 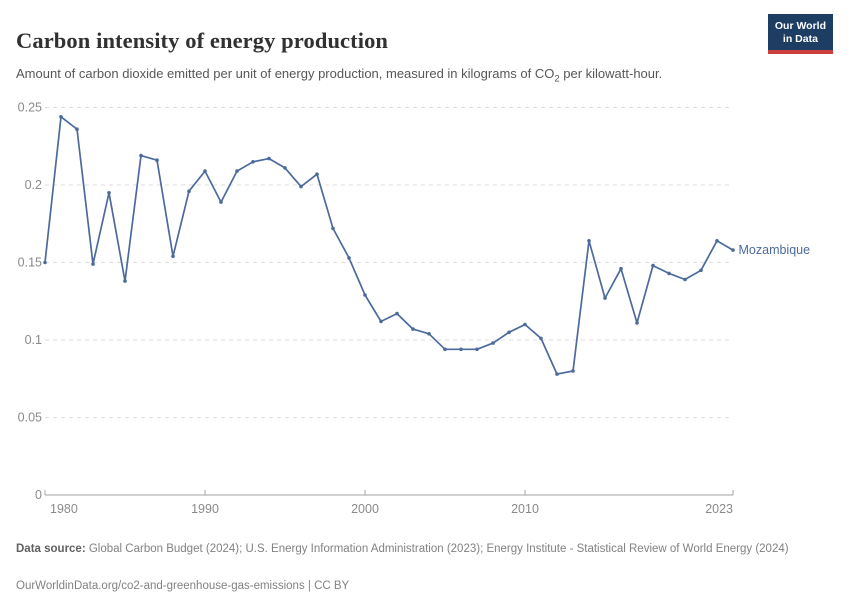 I want to click on data-point-1999, so click(x=349, y=258).